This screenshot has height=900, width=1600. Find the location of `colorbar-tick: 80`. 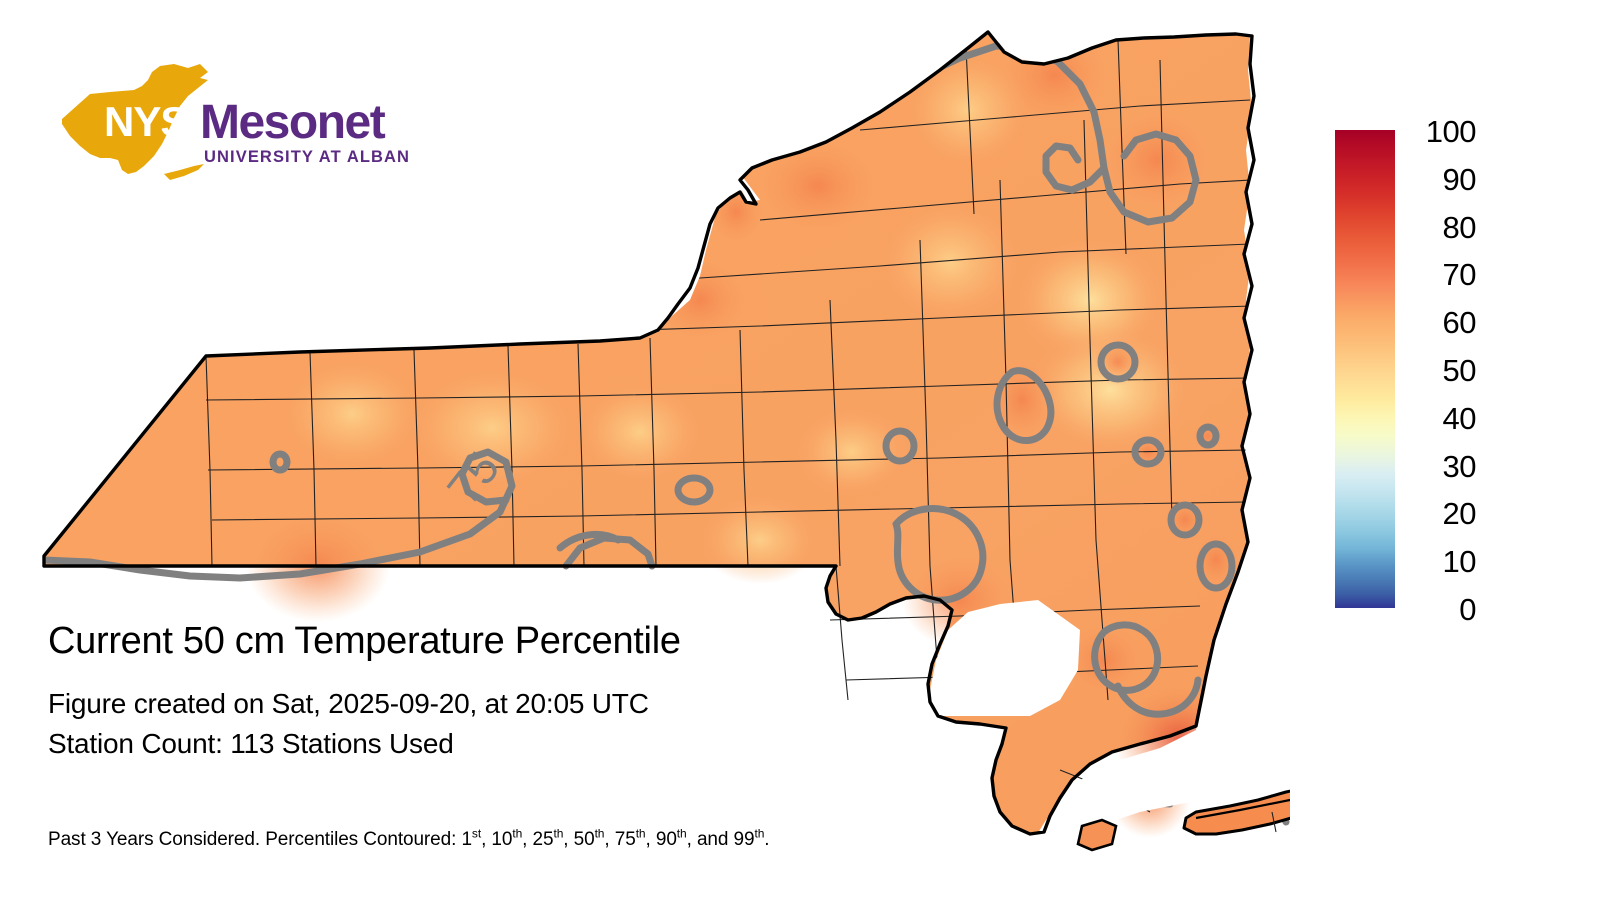

colorbar-tick: 80 is located at coordinates (1459, 227).